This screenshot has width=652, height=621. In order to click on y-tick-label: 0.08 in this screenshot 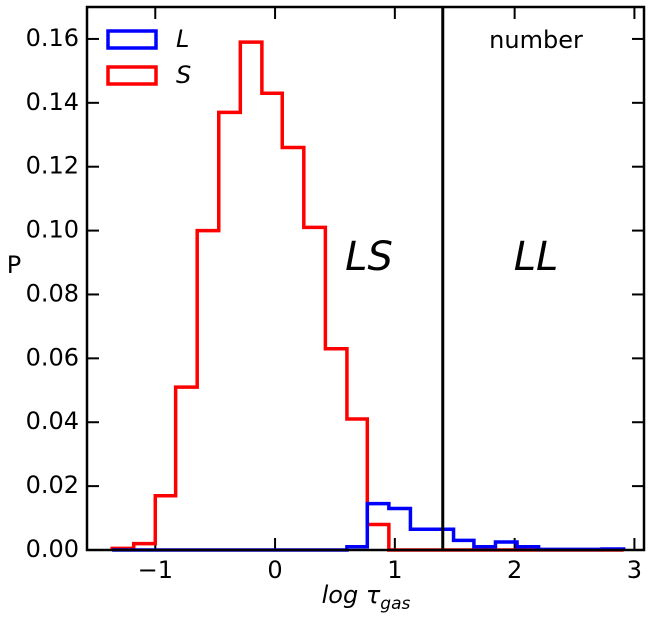, I will do `click(52, 293)`.